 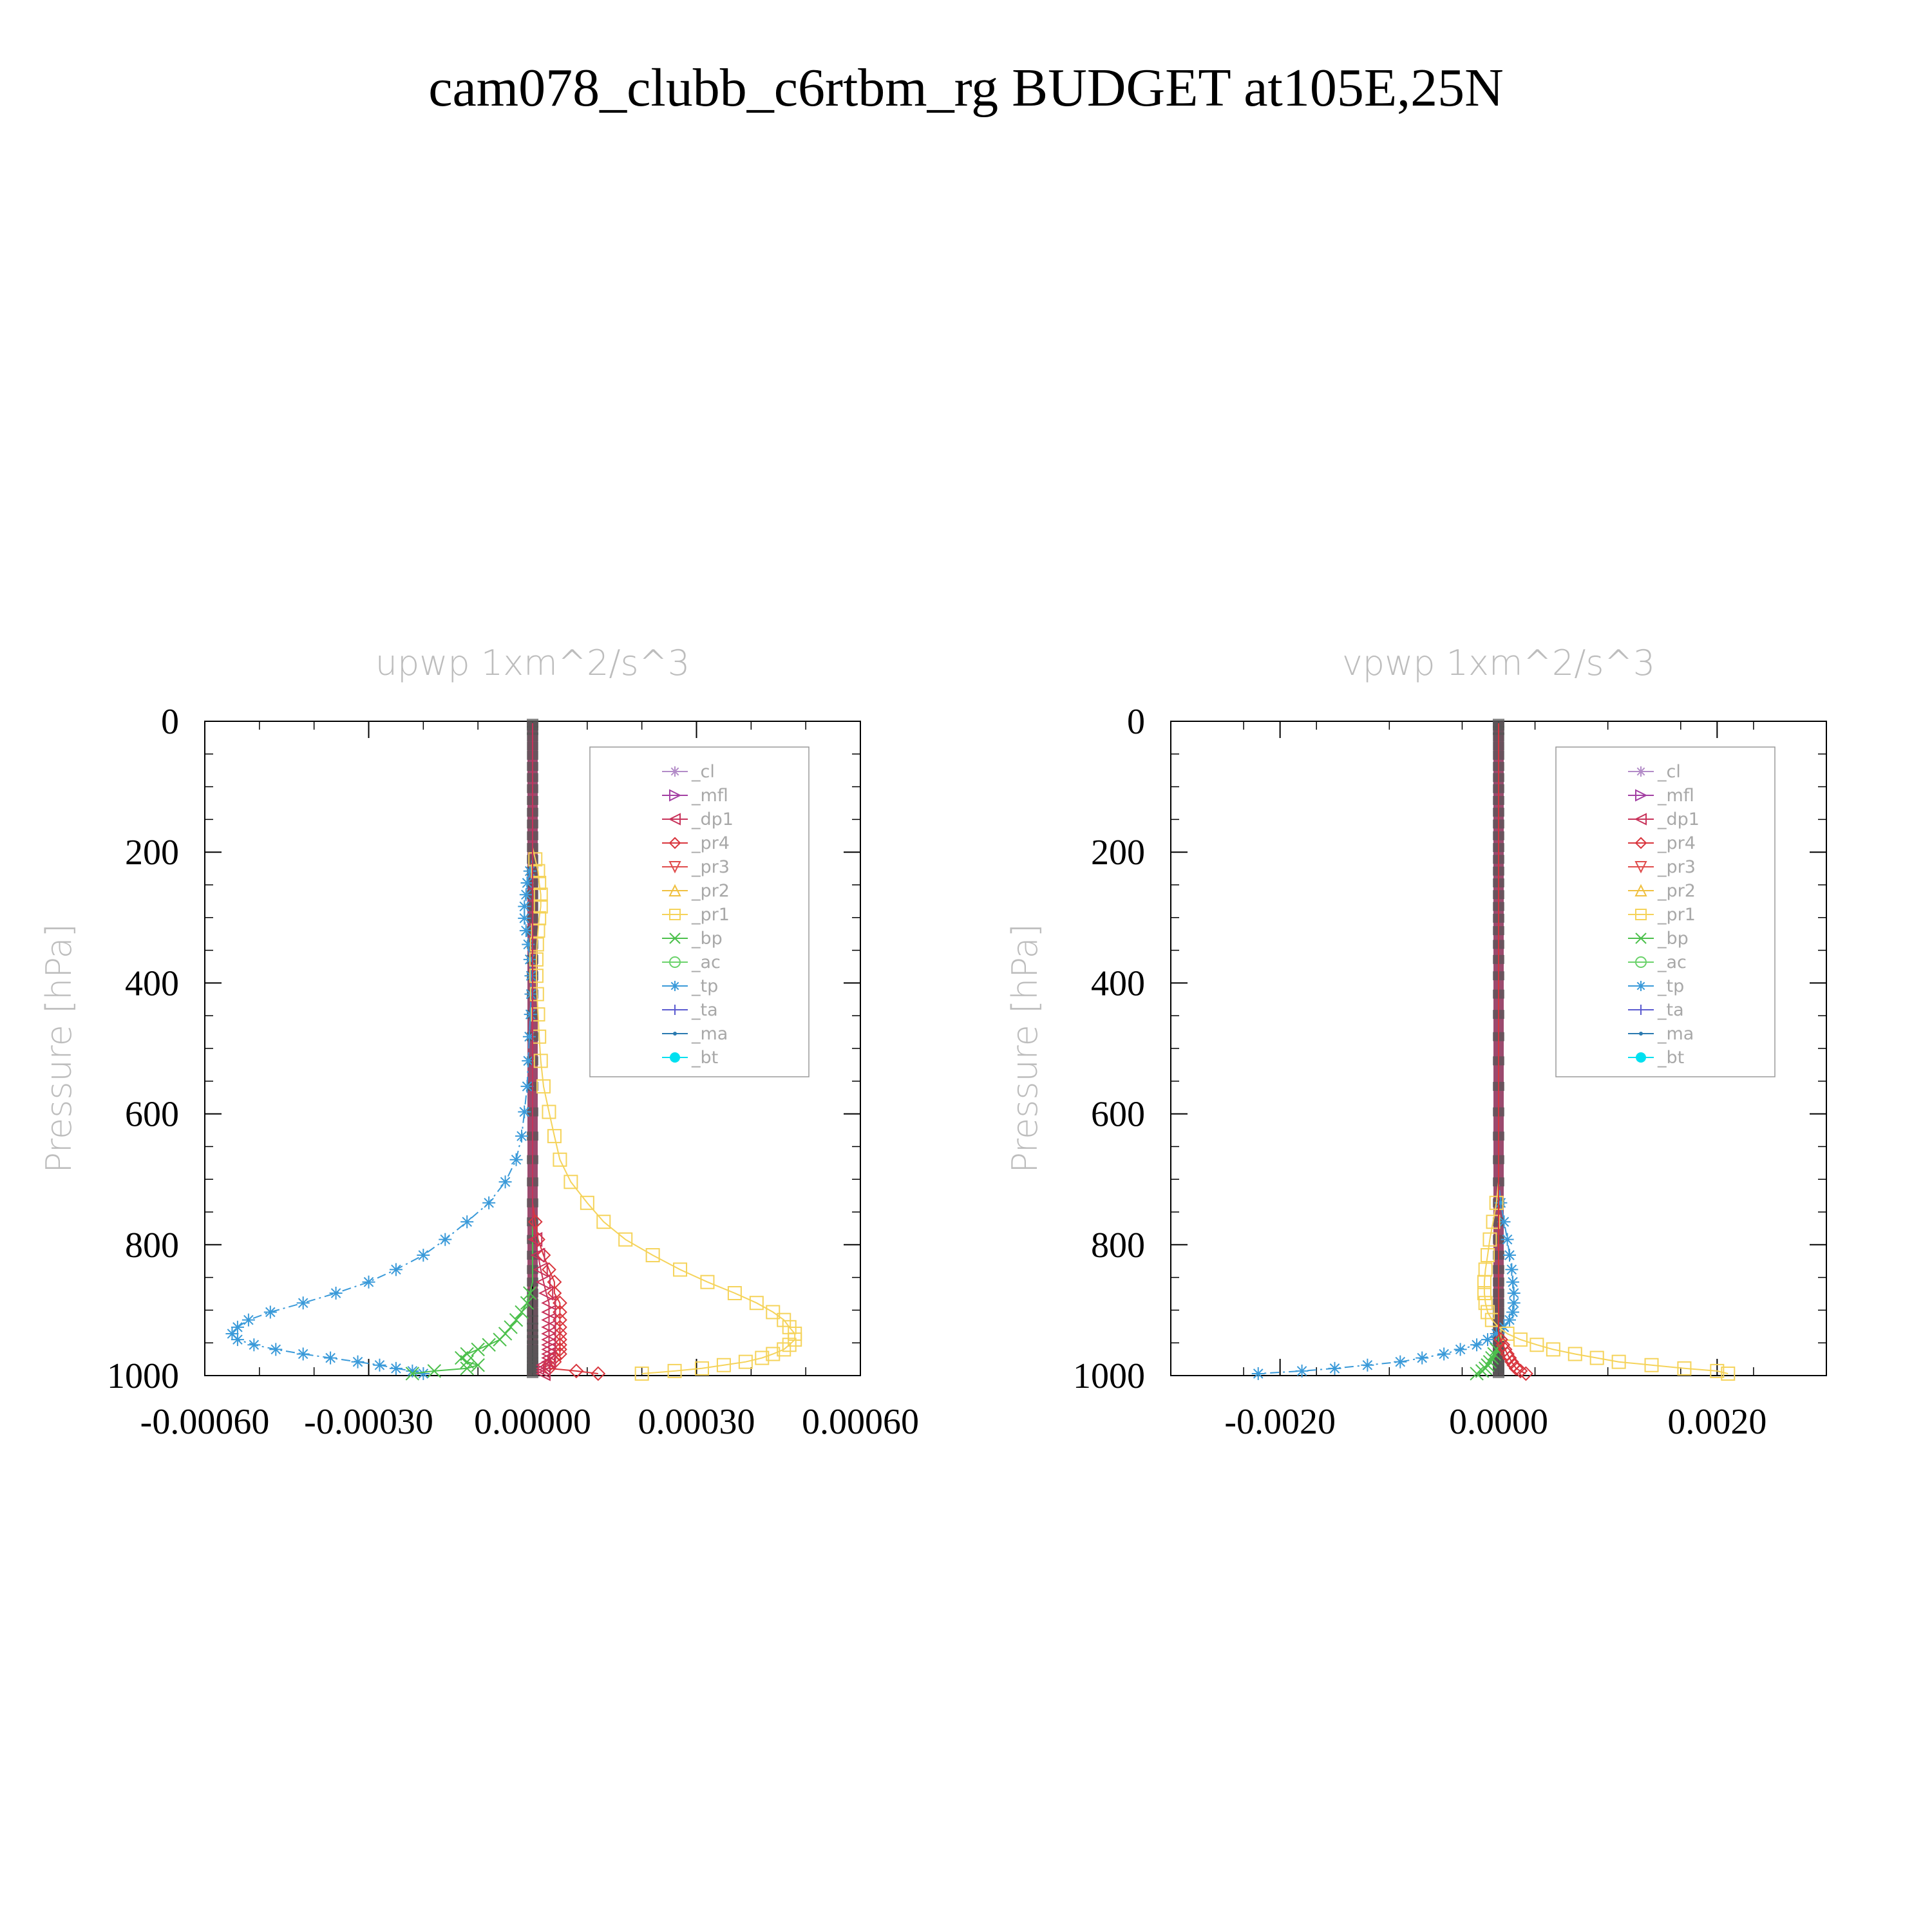 I want to click on x-tick-label: 0.00060, so click(x=860, y=1422).